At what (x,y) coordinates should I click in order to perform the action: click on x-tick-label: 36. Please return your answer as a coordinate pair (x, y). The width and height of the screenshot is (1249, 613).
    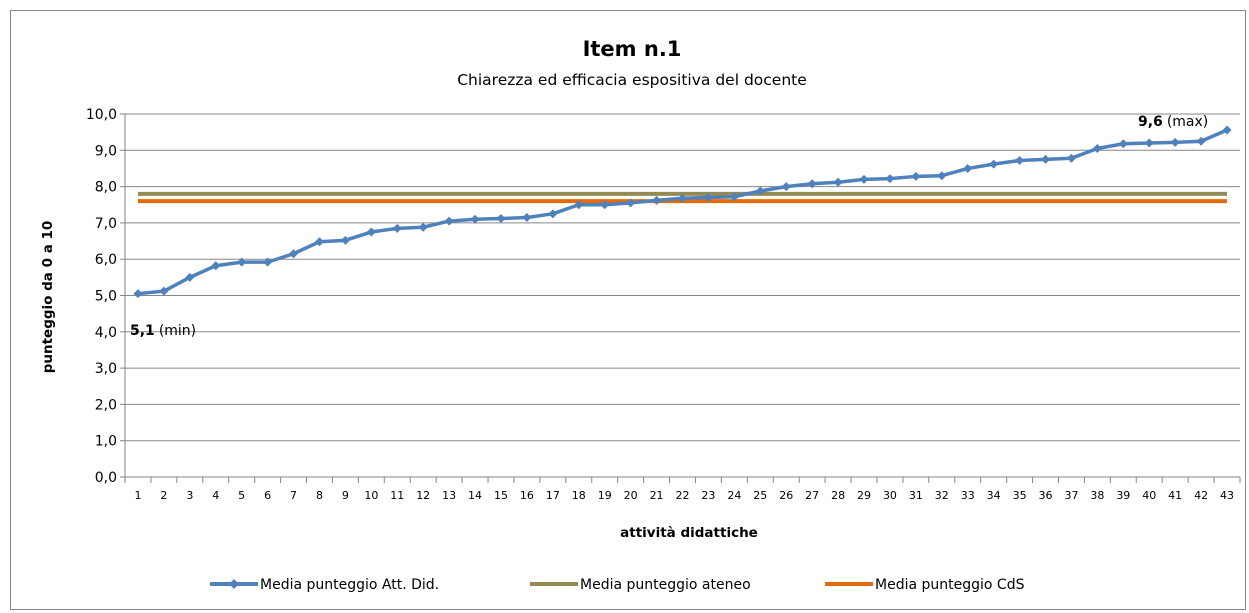
    Looking at the image, I should click on (1046, 495).